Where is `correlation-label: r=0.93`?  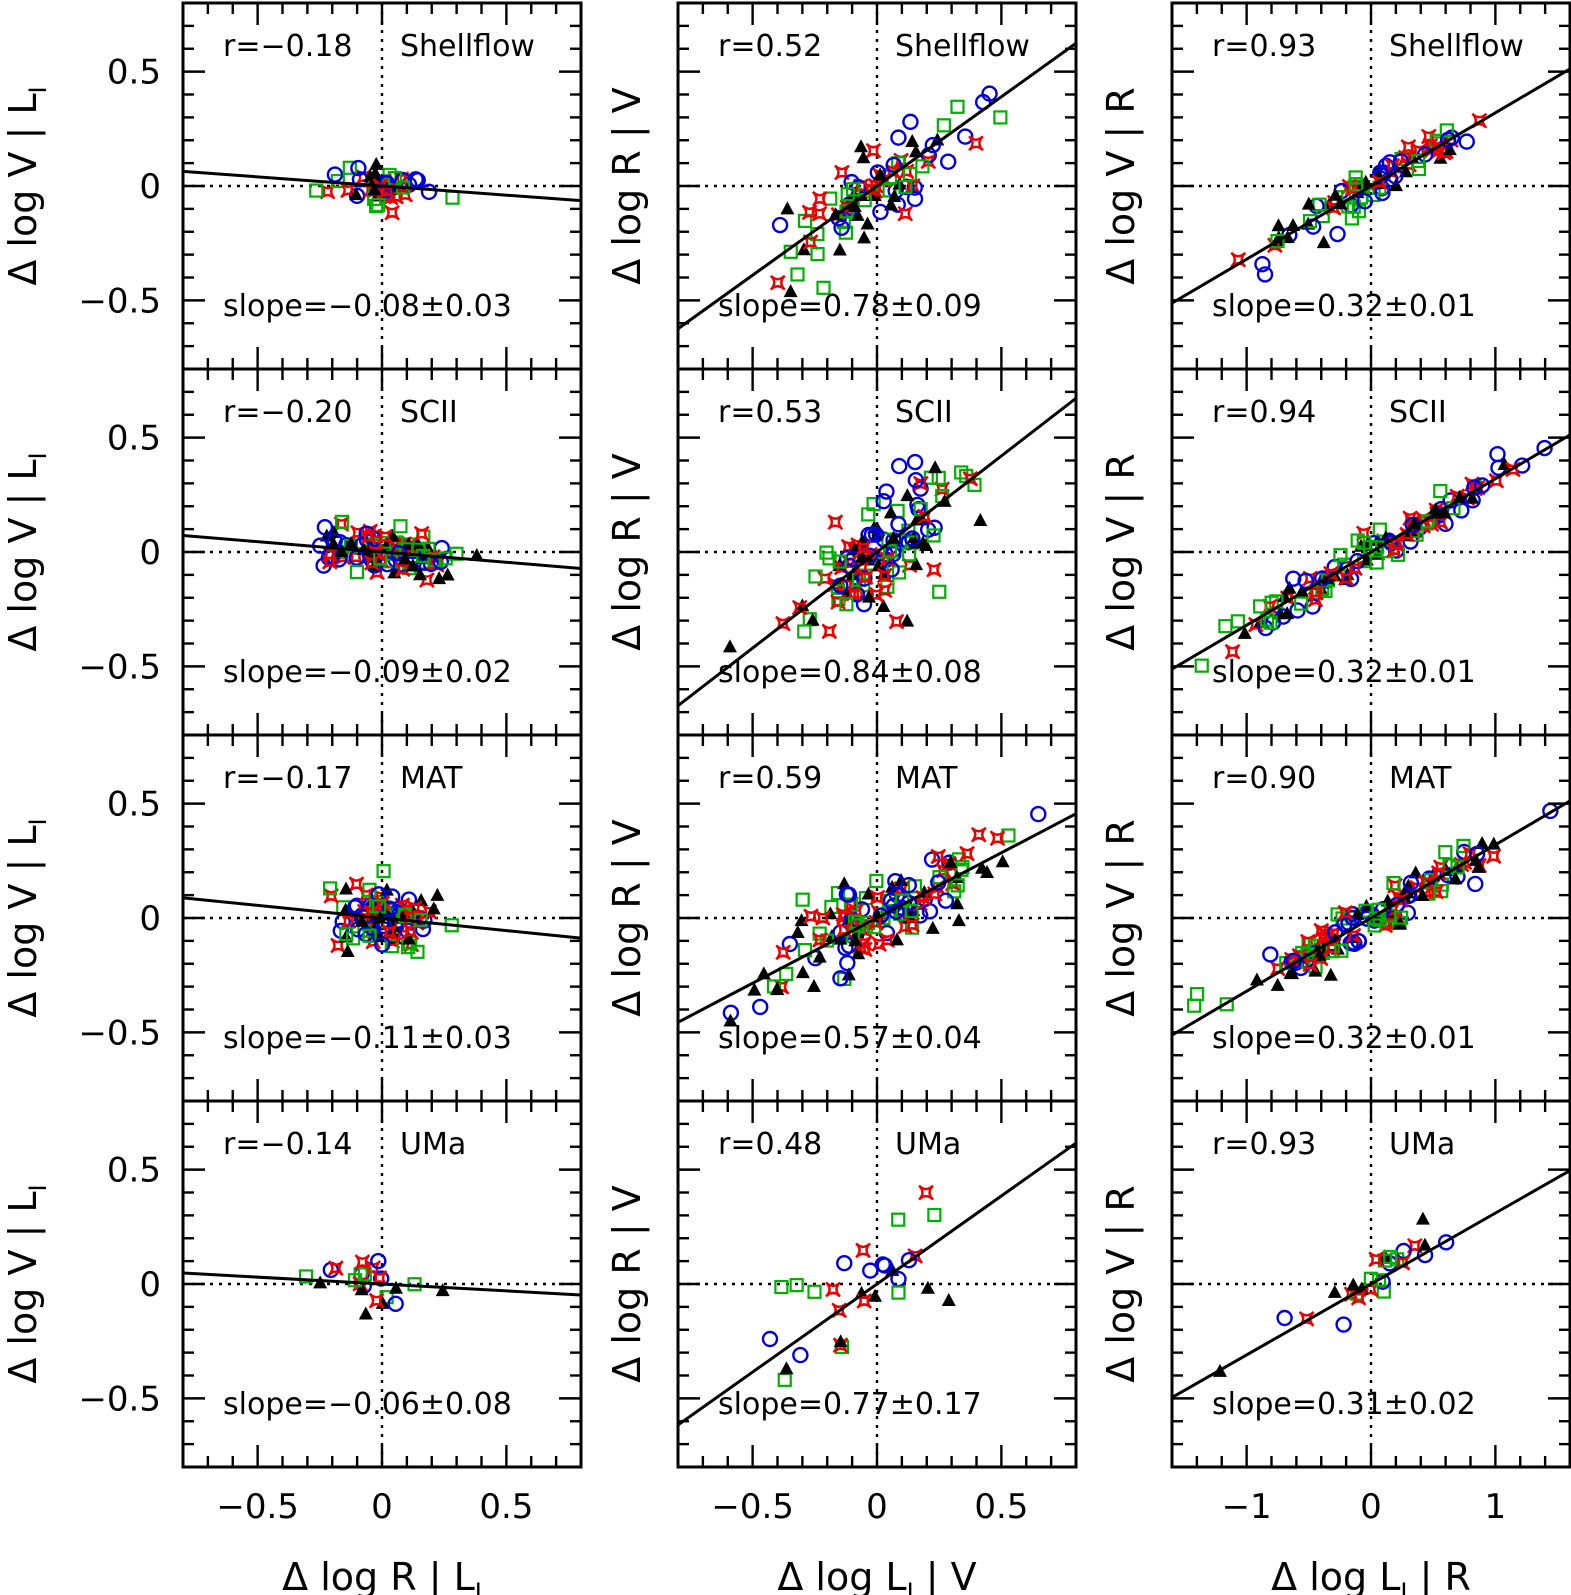
correlation-label: r=0.93 is located at coordinates (1264, 1144).